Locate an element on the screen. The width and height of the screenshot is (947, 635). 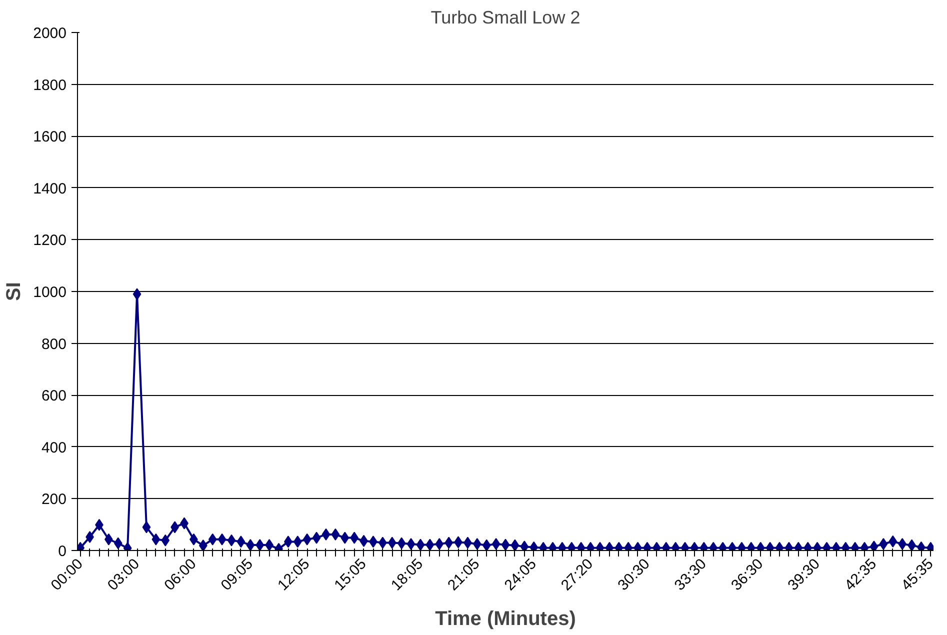
y-tick-label: 1600 is located at coordinates (50, 137).